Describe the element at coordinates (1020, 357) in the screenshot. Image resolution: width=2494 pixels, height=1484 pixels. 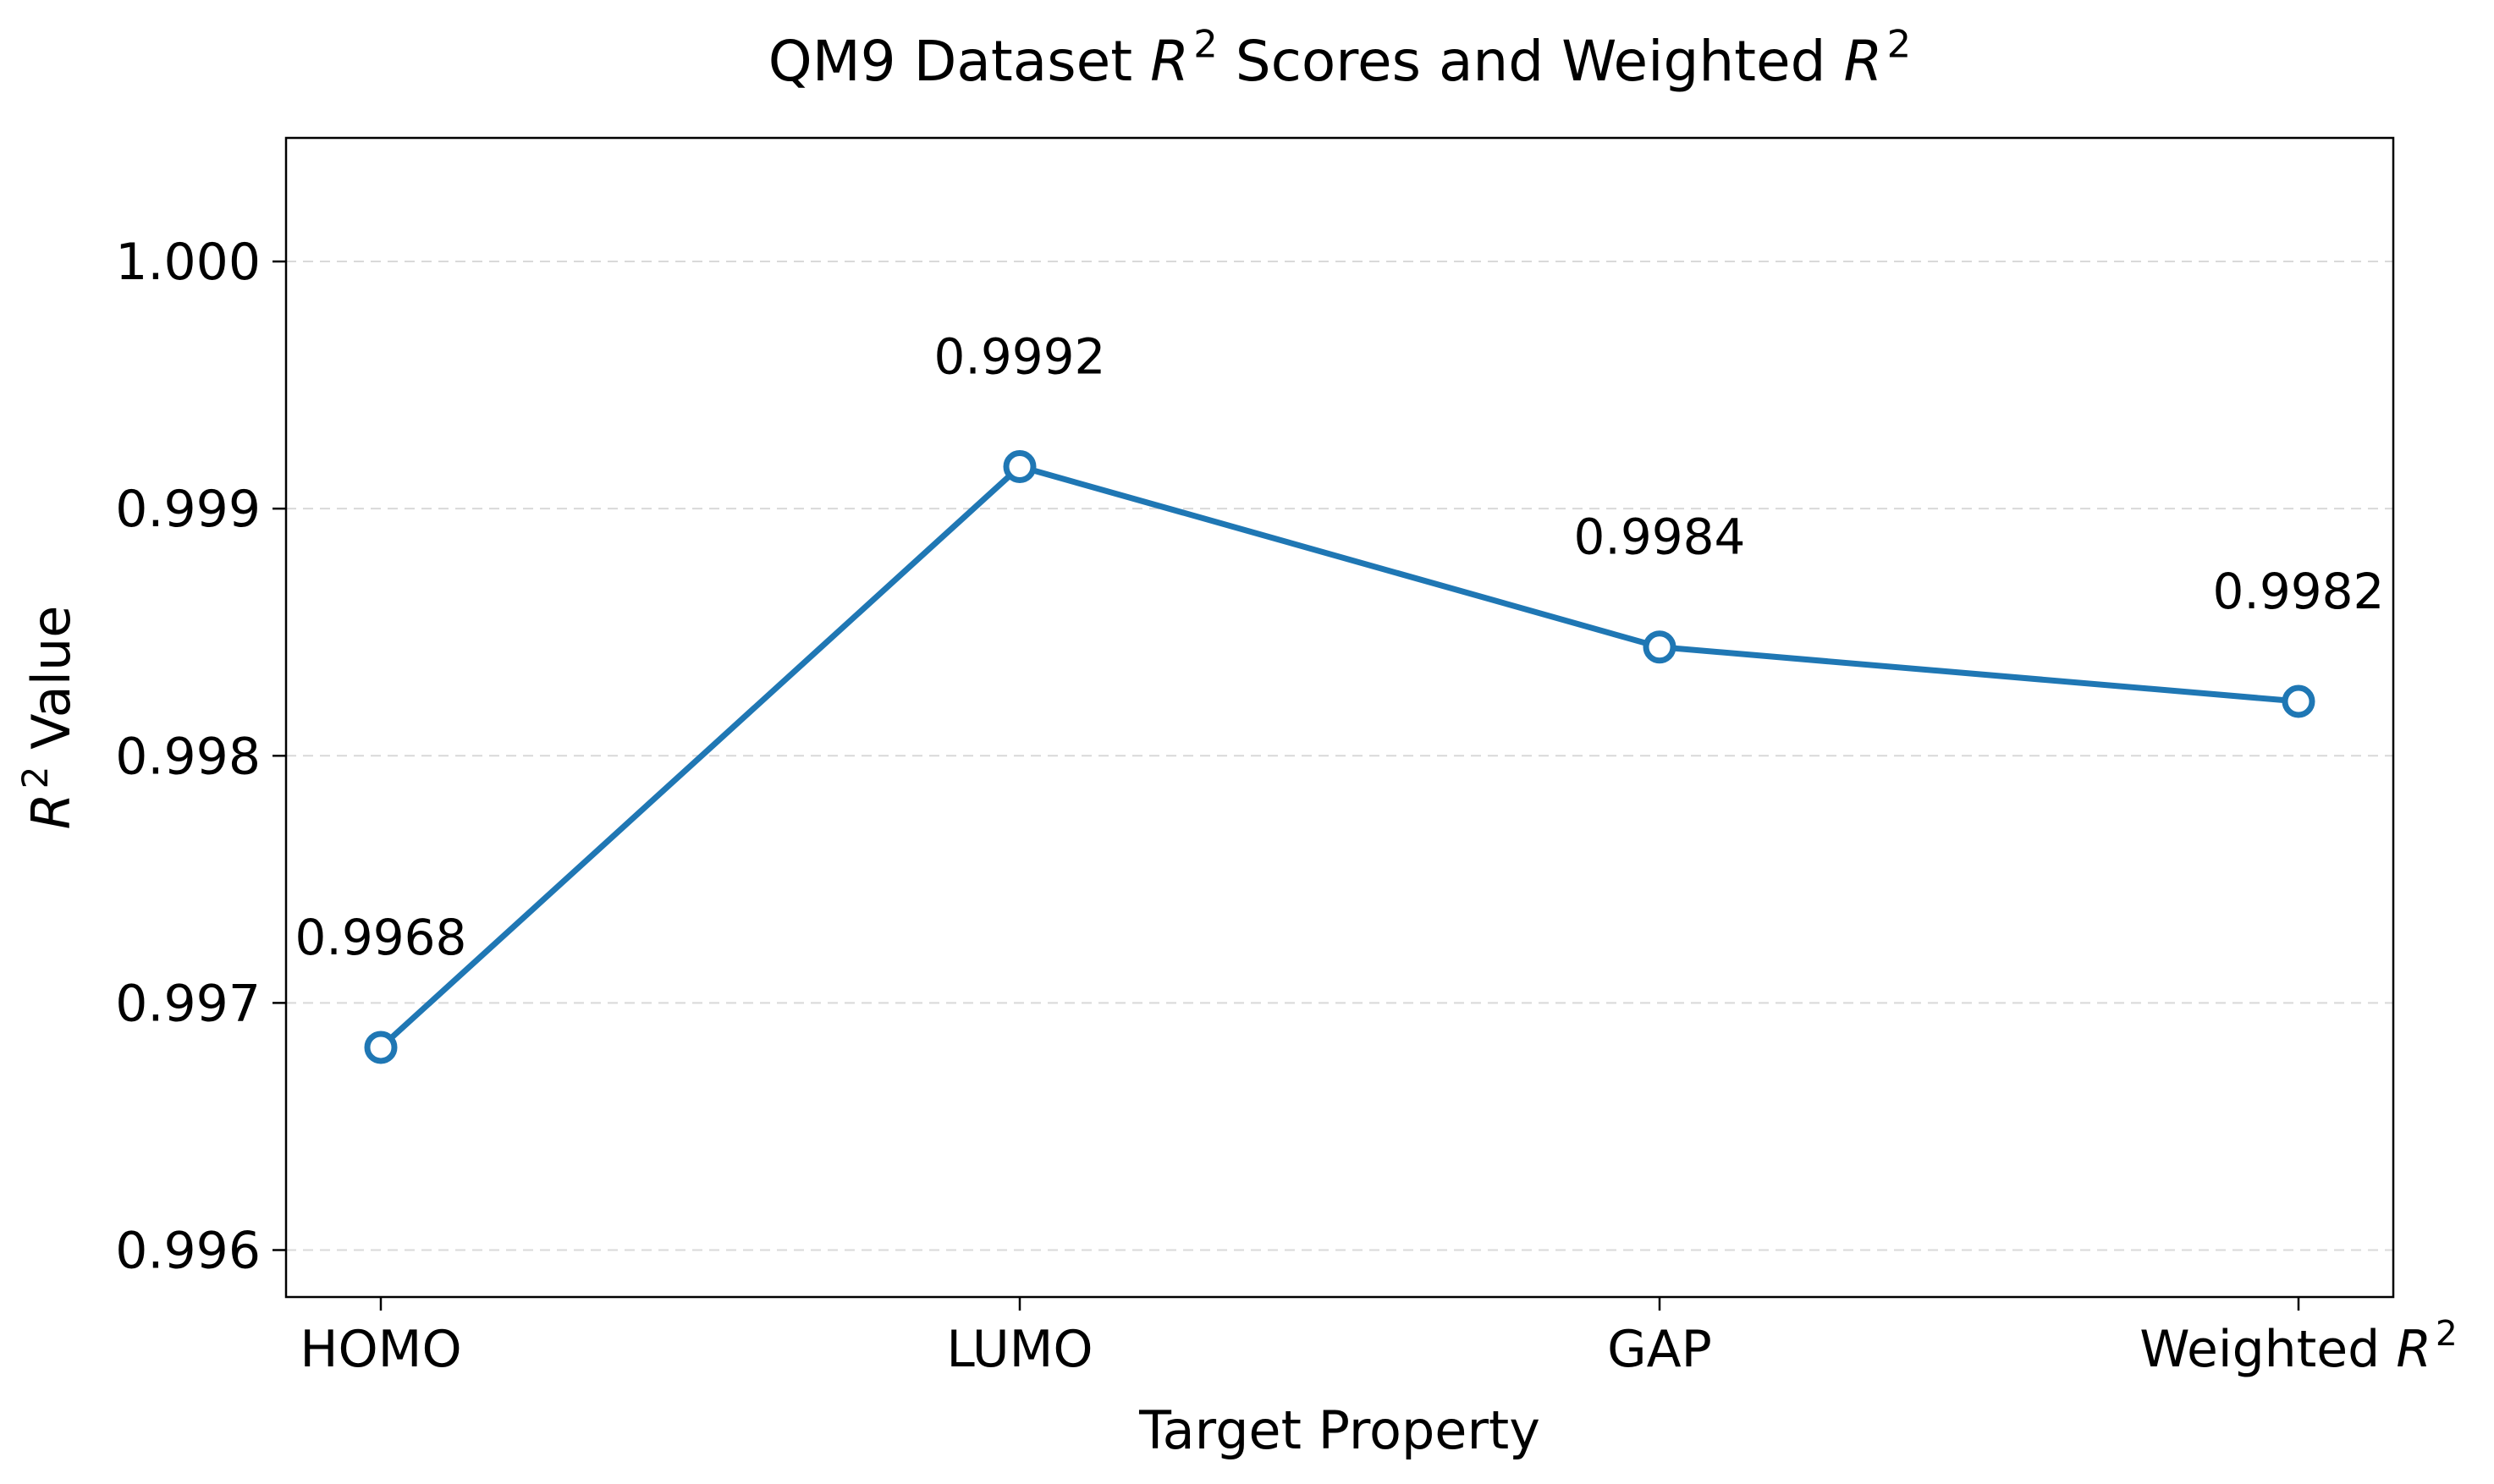
I see `data-label: 0.9992` at that location.